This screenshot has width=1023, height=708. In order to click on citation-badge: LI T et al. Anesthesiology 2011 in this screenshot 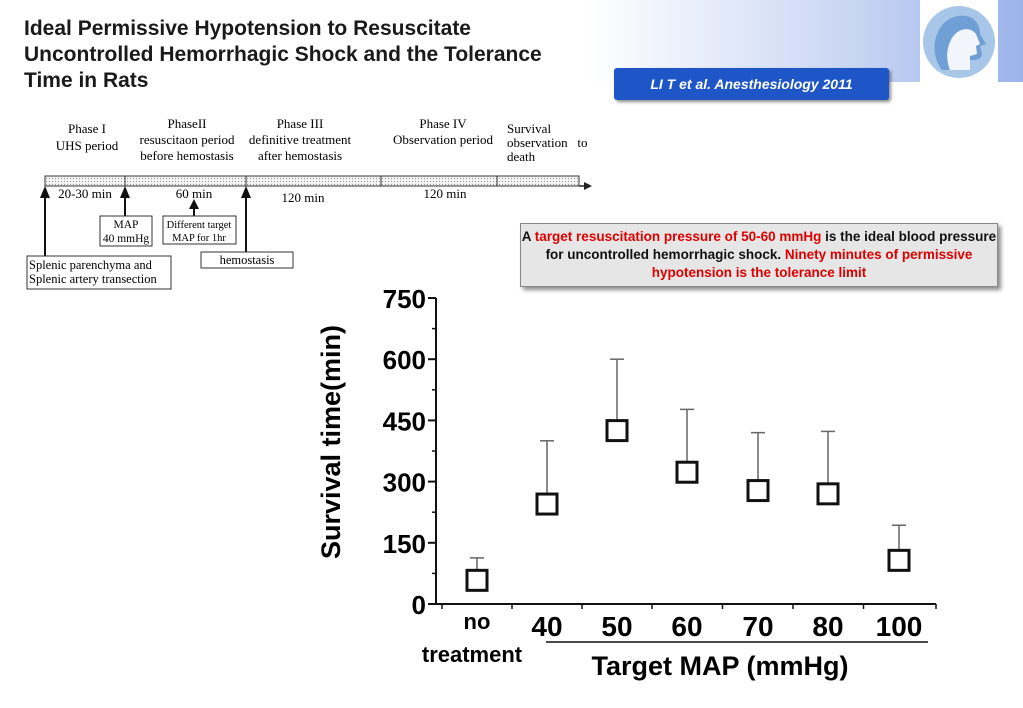, I will do `click(751, 84)`.